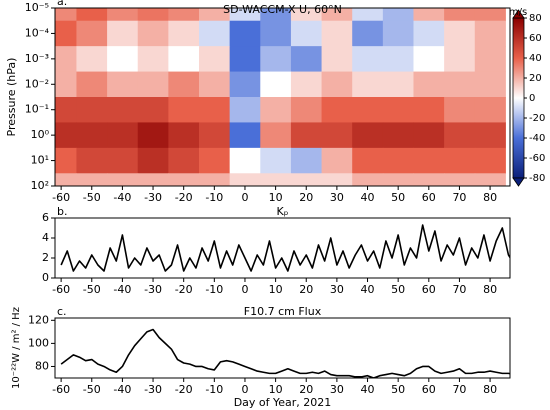  Describe the element at coordinates (283, 211) in the screenshot. I see `panel-title: Kₚ` at that location.